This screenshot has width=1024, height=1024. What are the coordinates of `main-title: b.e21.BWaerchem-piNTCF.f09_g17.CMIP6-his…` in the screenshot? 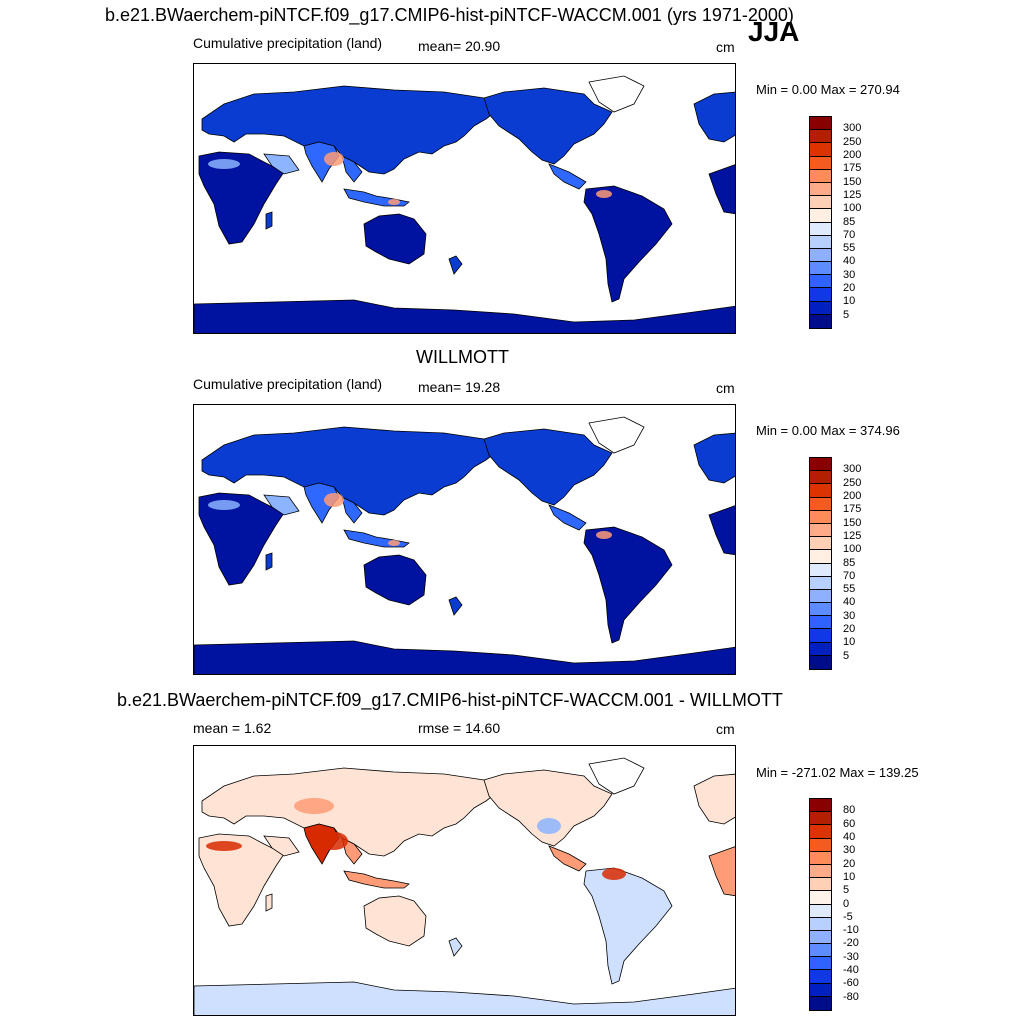 It's located at (449, 15).